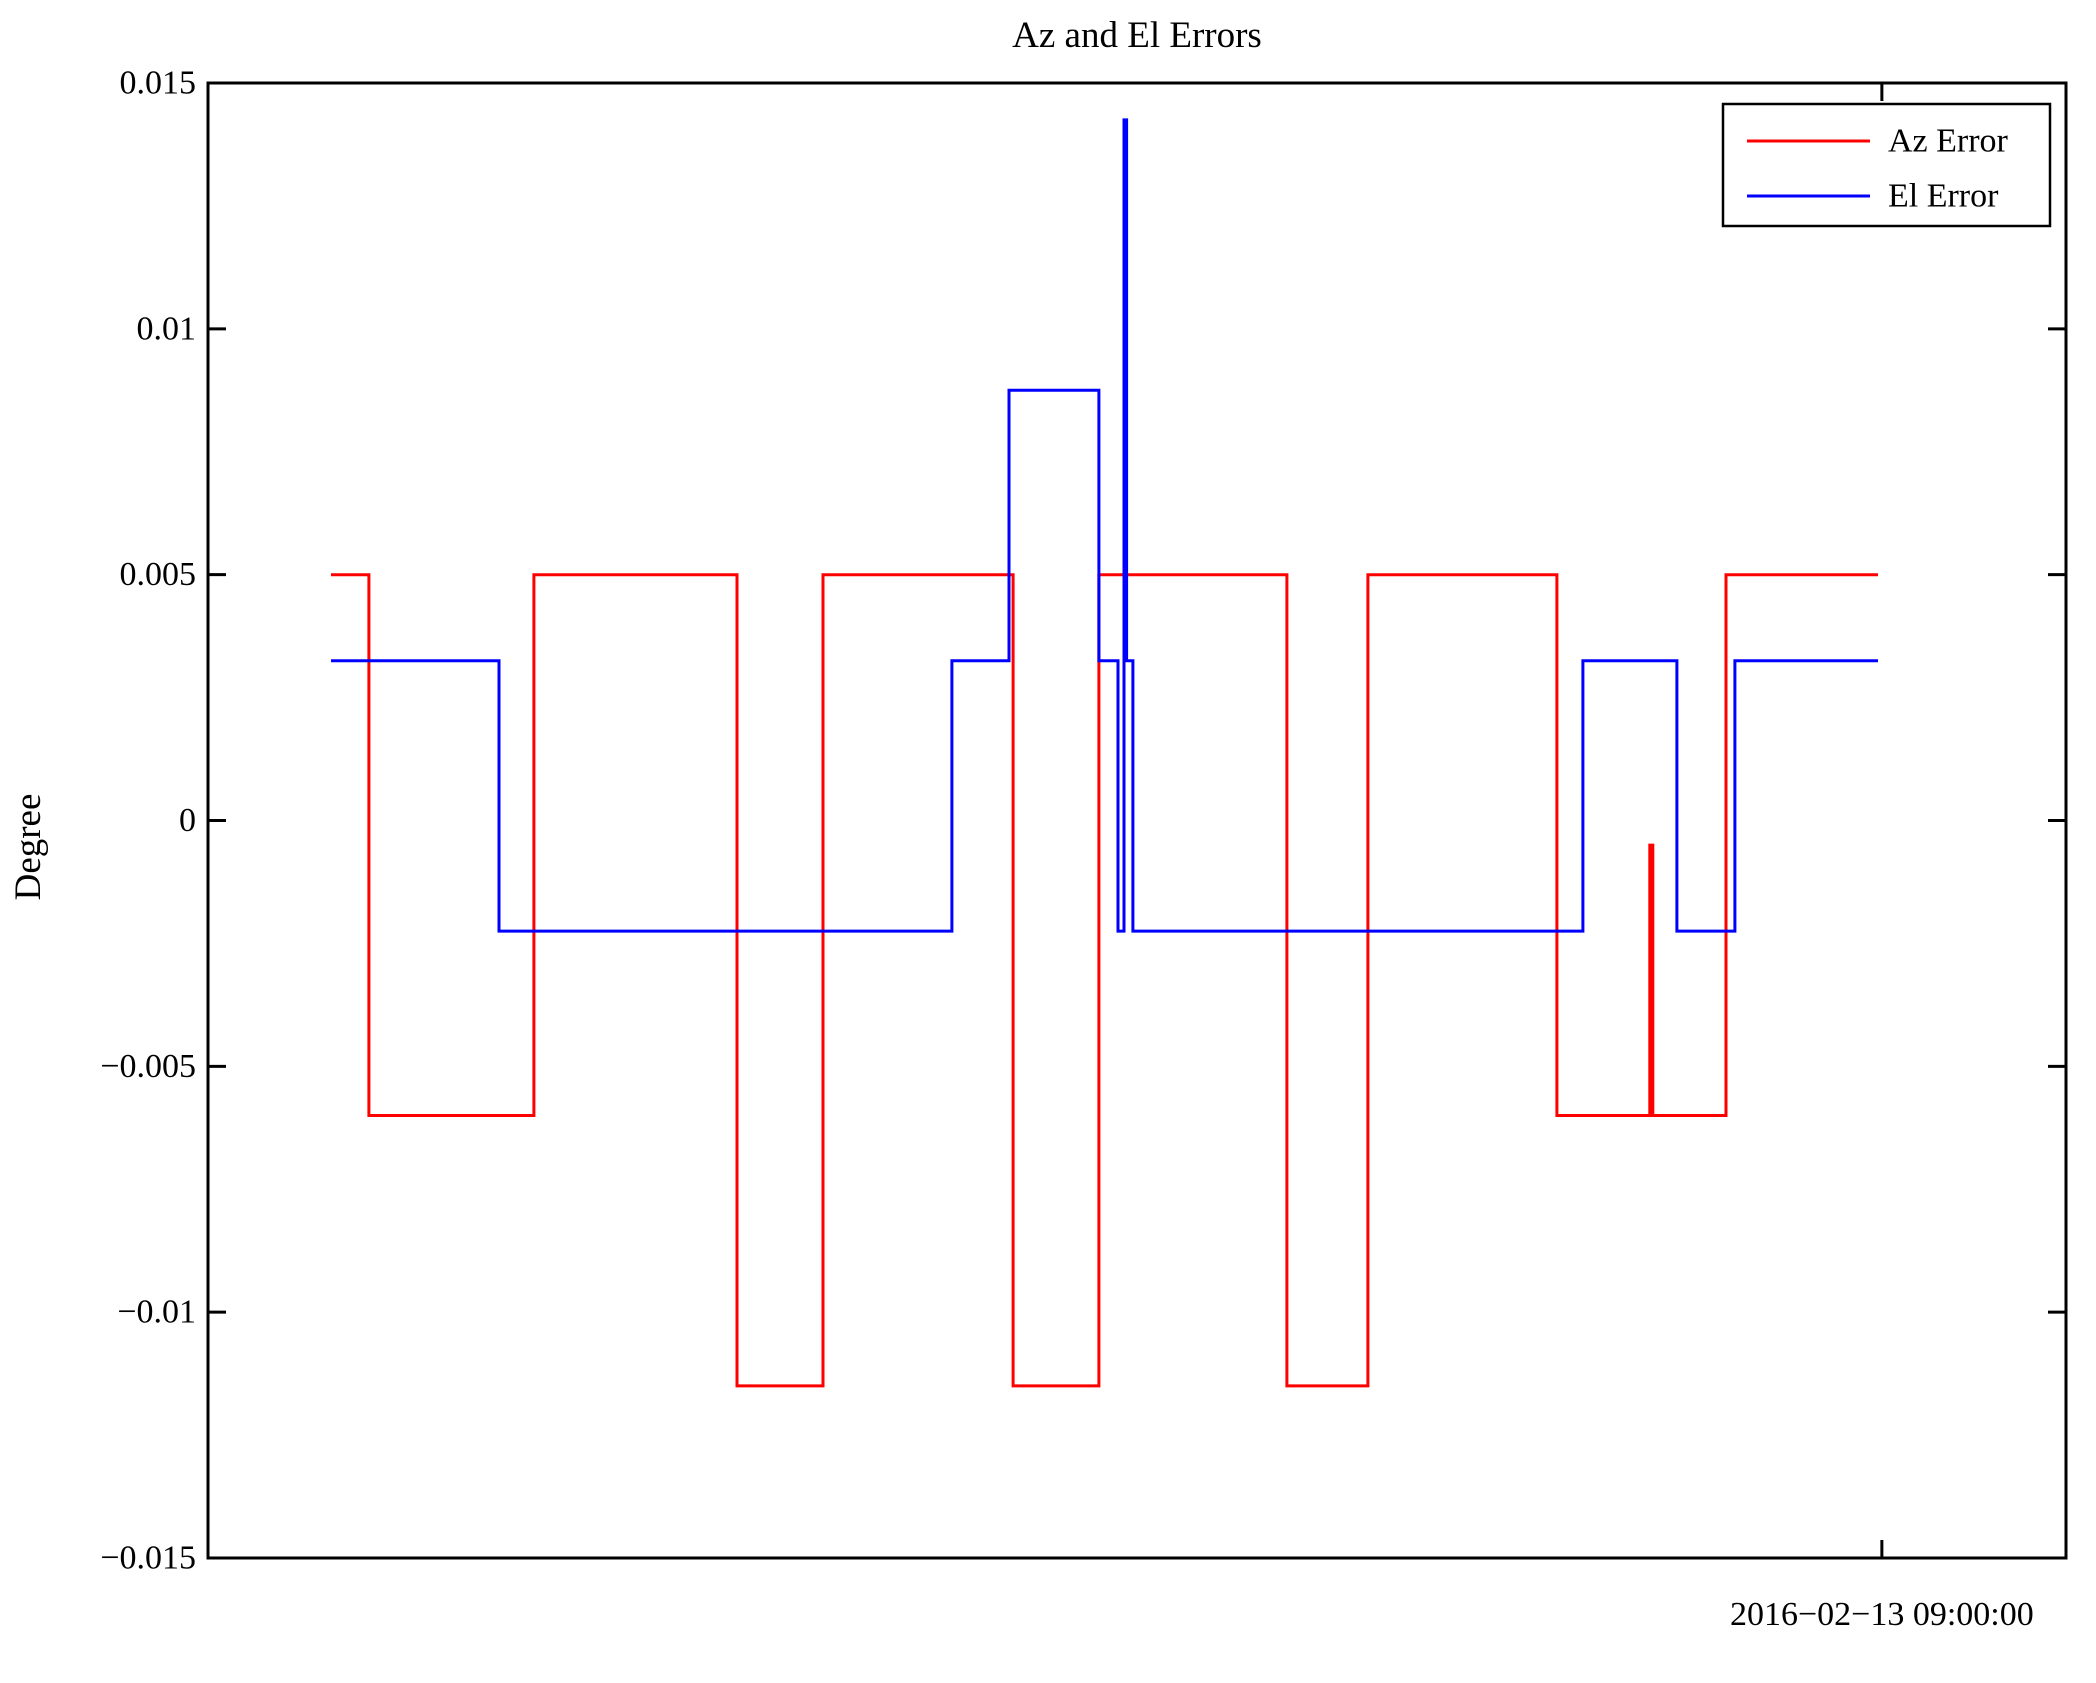 This screenshot has height=1683, width=2096. I want to click on y-tick-label: −0.01, so click(156, 1312).